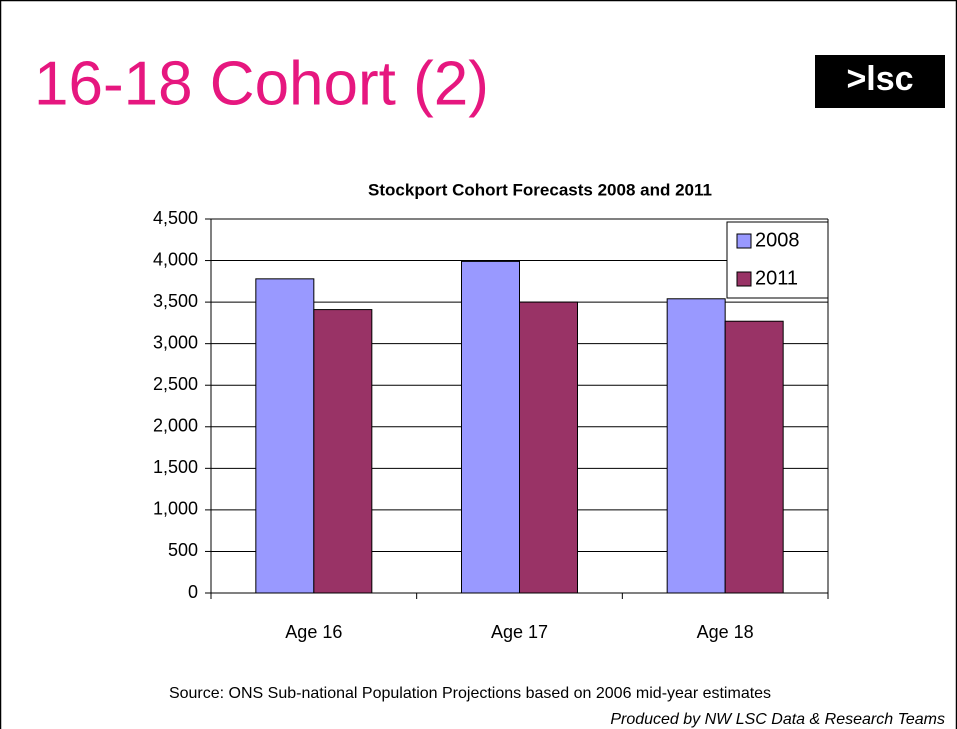 This screenshot has width=957, height=729. I want to click on chart-title: Stockport Cohort Forecasts 2008 and 2011, so click(540, 189).